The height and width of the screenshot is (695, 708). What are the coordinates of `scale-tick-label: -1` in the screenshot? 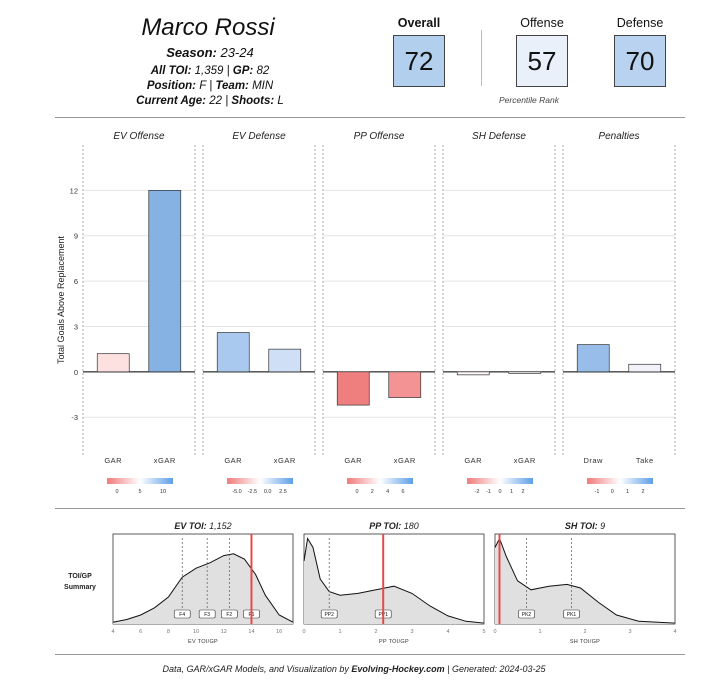 It's located at (488, 492).